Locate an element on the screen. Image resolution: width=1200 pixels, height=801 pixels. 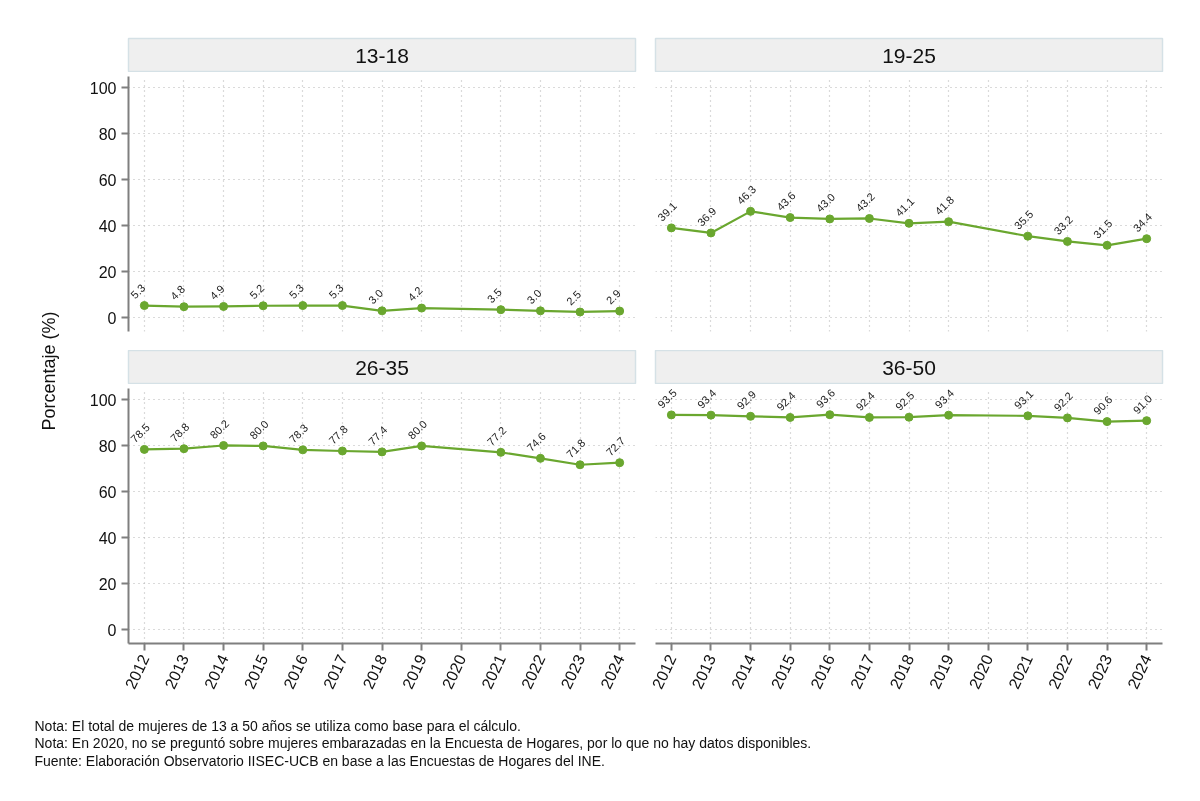
data-label: 4.8 is located at coordinates (177, 292).